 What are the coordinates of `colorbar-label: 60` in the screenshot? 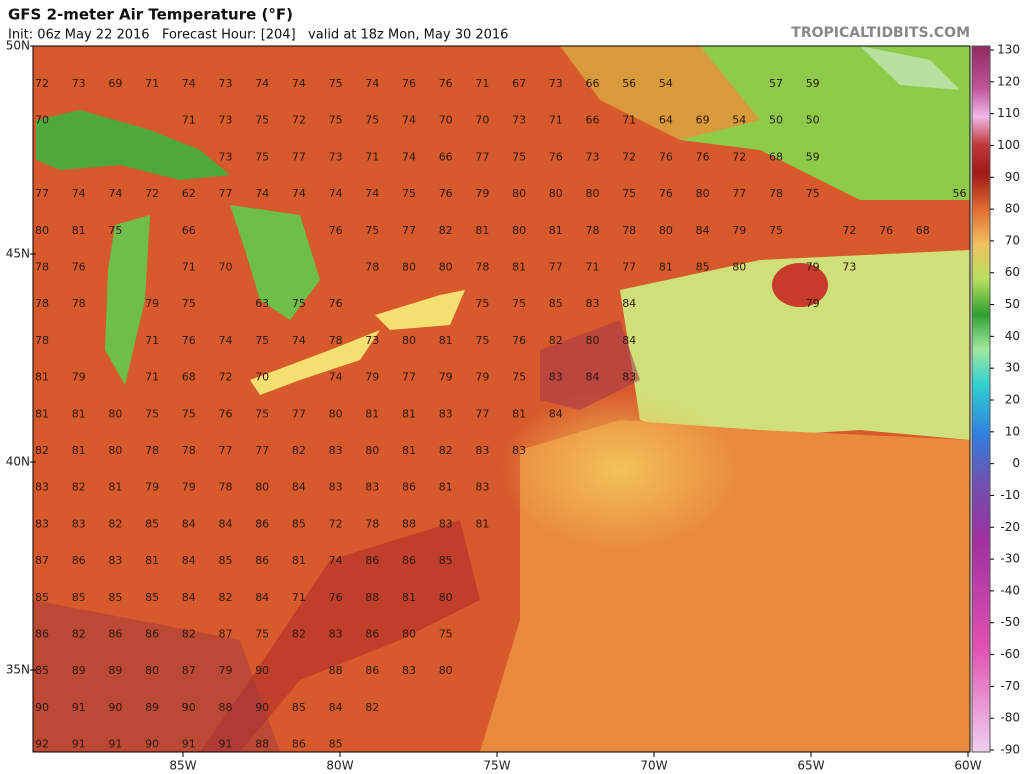 It's located at (1012, 272).